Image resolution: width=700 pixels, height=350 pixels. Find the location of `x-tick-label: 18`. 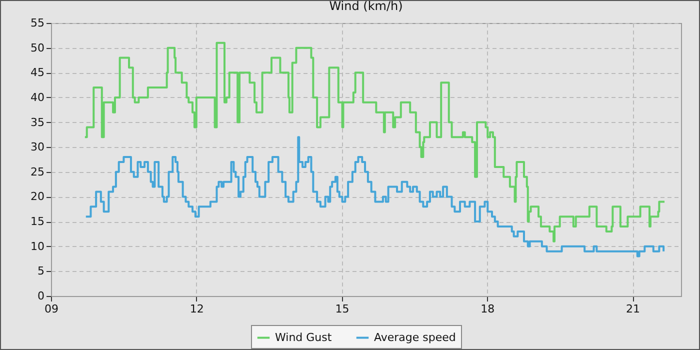

x-tick-label: 18 is located at coordinates (487, 309).